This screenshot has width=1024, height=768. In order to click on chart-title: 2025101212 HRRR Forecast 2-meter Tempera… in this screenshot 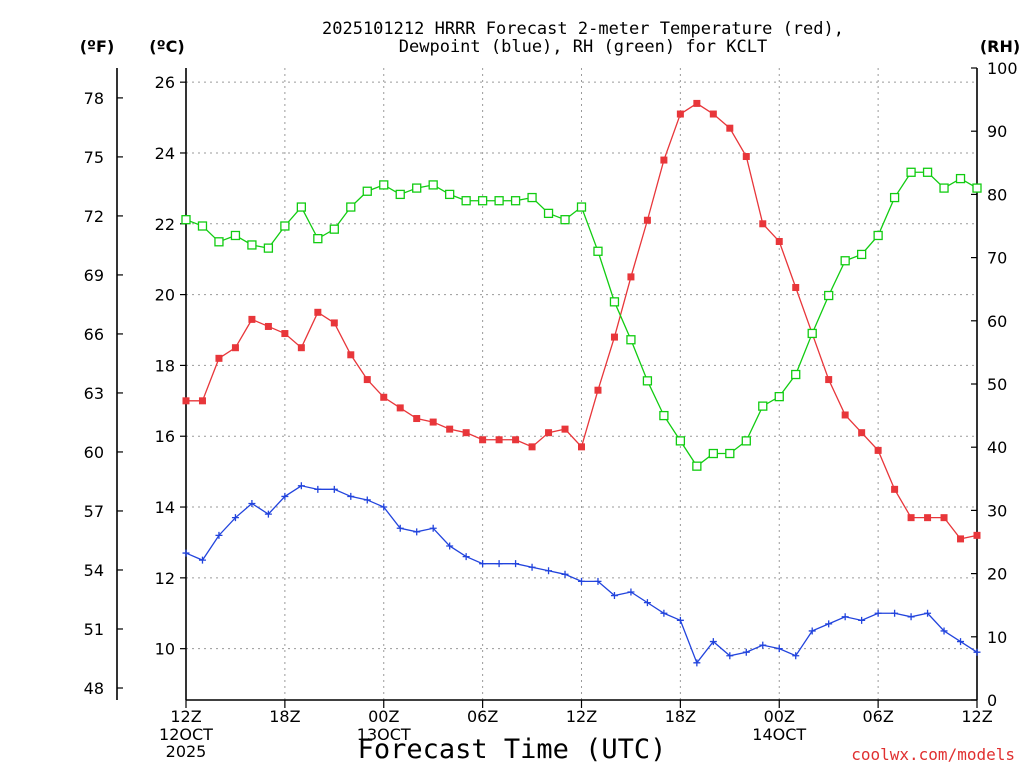, I will do `click(583, 38)`.